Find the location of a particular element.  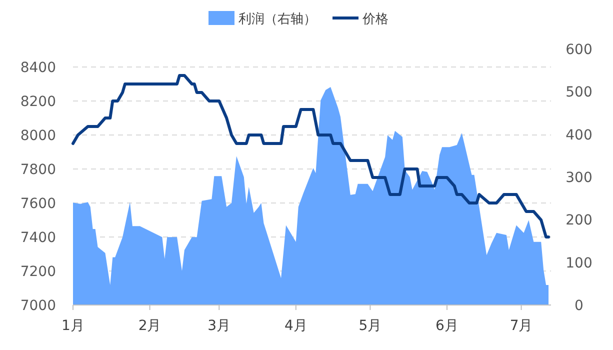

x-tick-label: 4月 is located at coordinates (296, 326).